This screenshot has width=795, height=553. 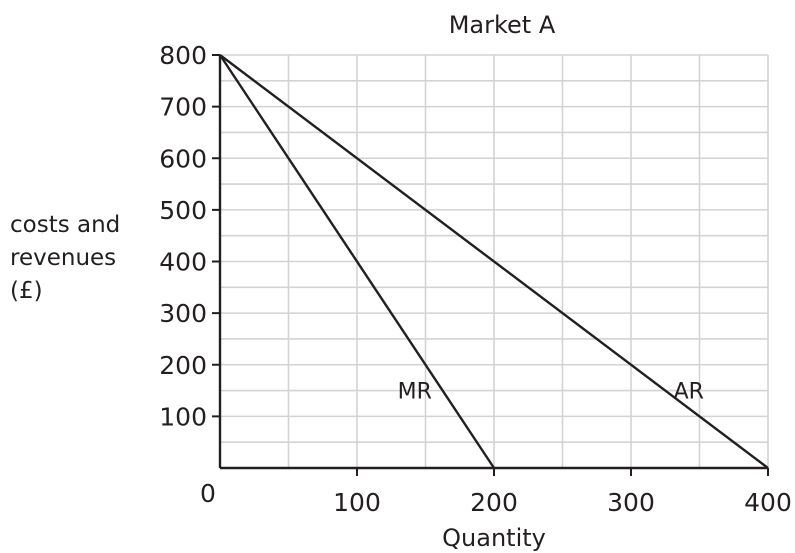 I want to click on y-tick-label: 200, so click(x=183, y=365).